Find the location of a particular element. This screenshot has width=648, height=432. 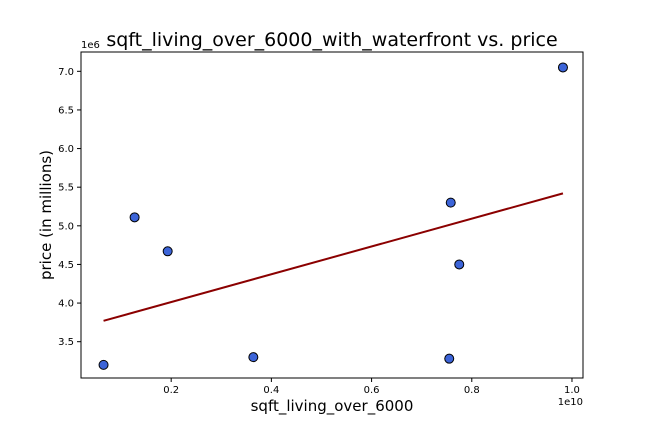

x-tick-label: 0.4 is located at coordinates (271, 390).